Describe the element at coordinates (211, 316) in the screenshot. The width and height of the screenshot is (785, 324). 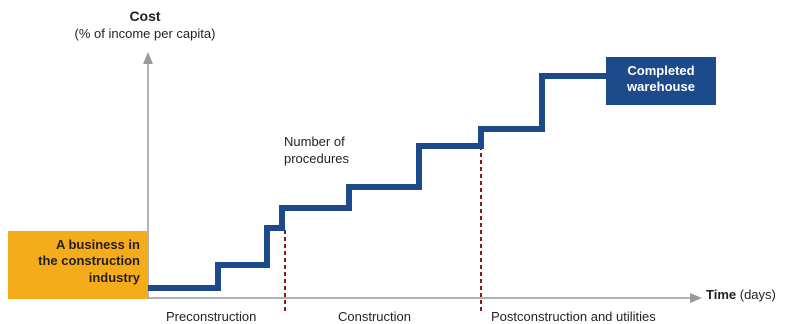
I see `phase-label-preconstruction: Preconstruction` at that location.